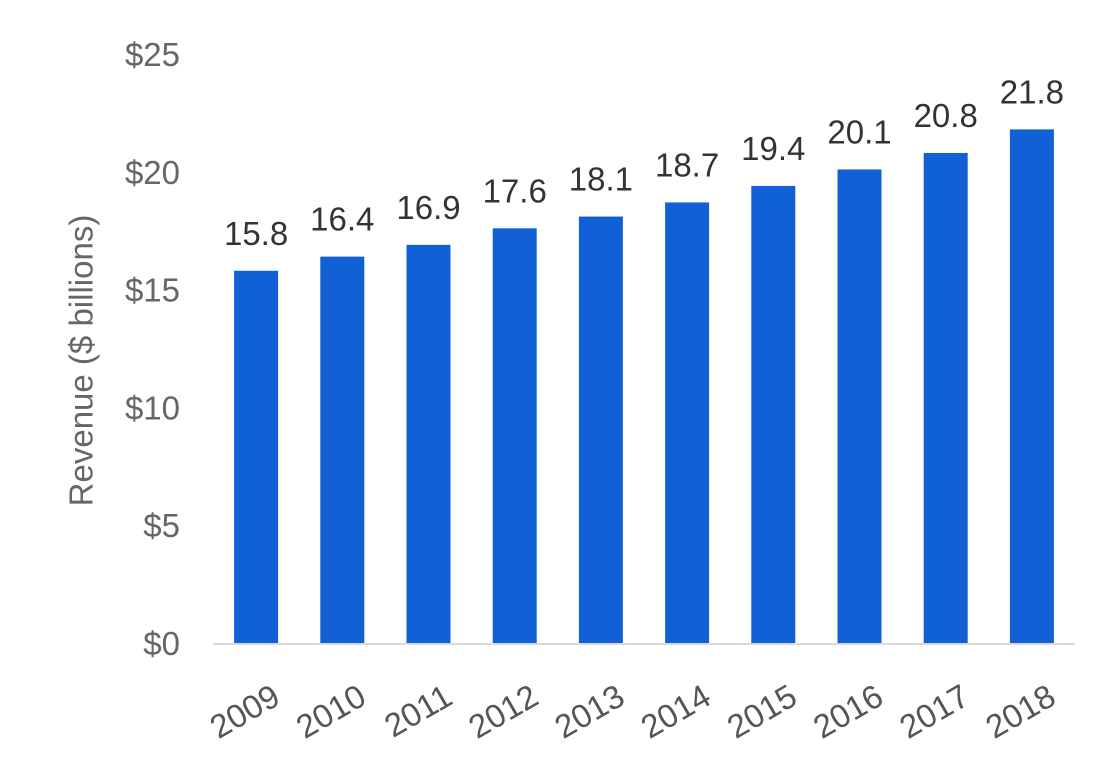 The height and width of the screenshot is (782, 1120). Describe the element at coordinates (589, 711) in the screenshot. I see `x-tick-label: 2013` at that location.